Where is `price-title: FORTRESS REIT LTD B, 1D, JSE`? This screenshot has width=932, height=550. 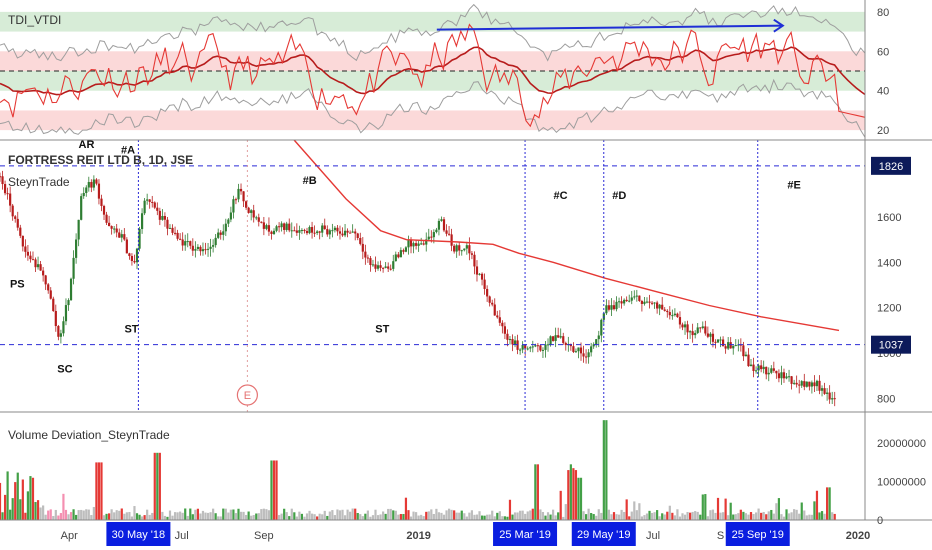 price-title: FORTRESS REIT LTD B, 1D, JSE is located at coordinates (100, 160).